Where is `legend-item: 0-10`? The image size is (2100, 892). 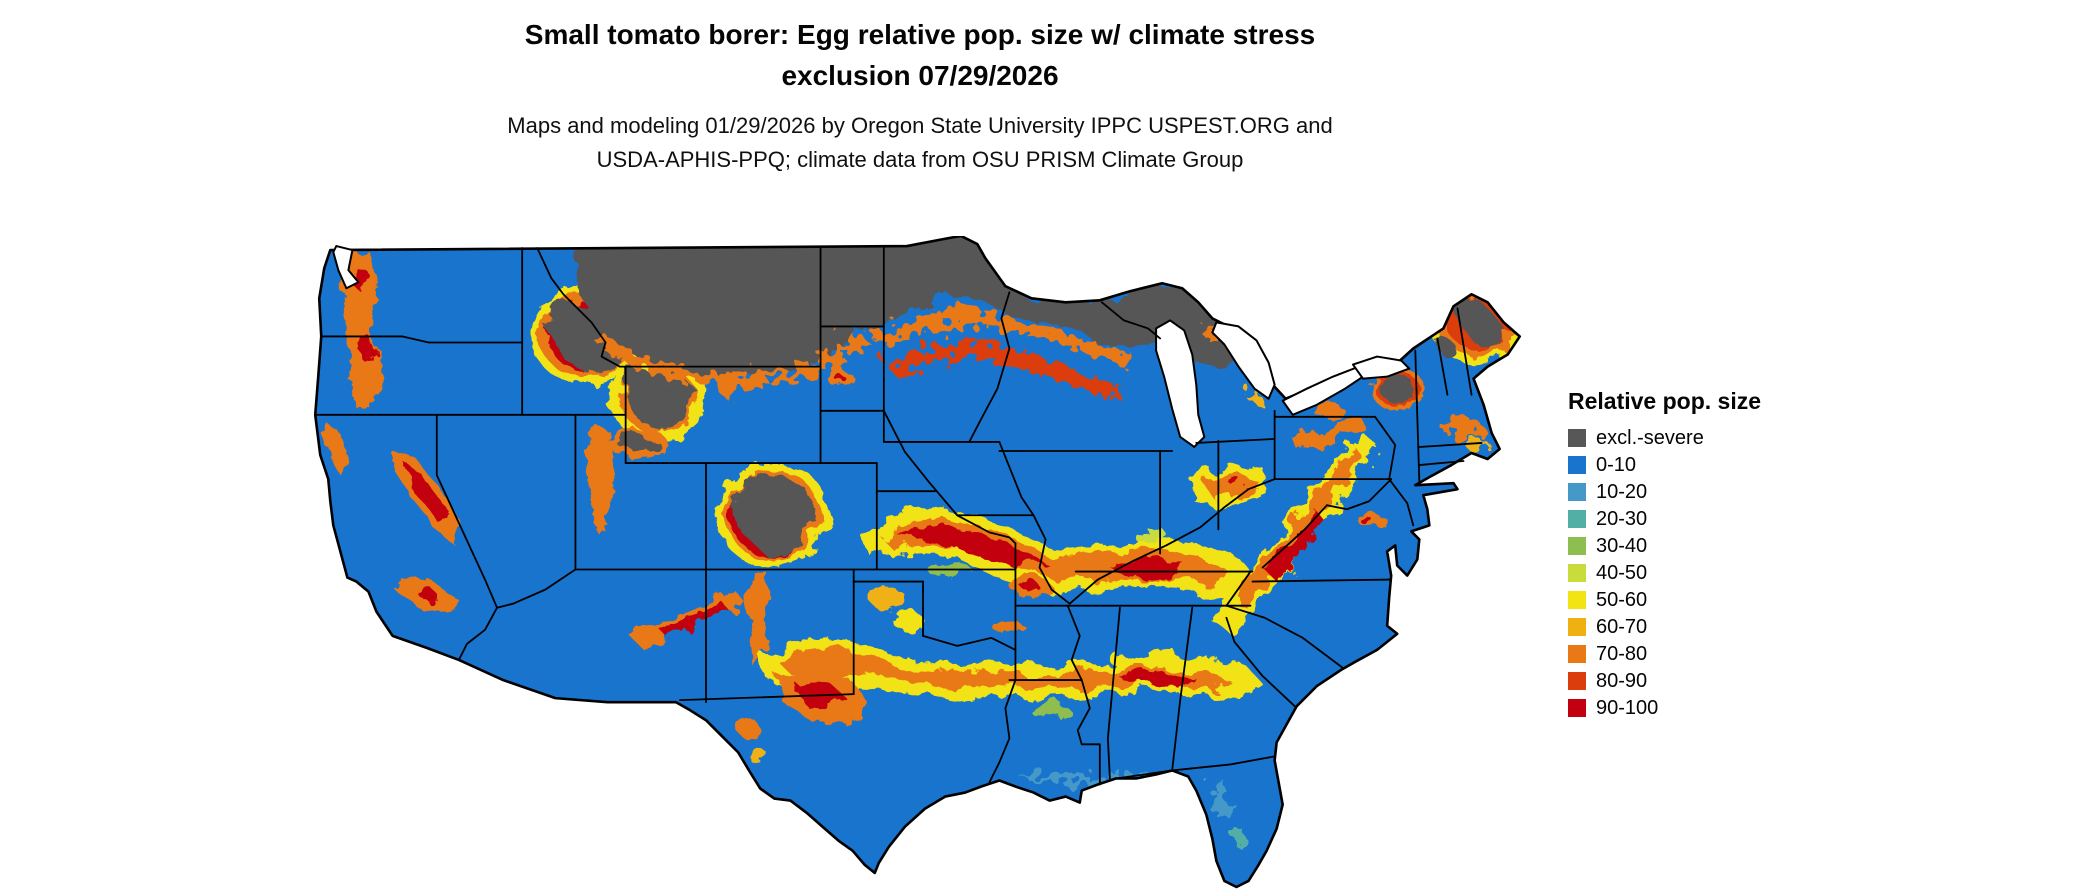 legend-item: 0-10 is located at coordinates (1728, 465).